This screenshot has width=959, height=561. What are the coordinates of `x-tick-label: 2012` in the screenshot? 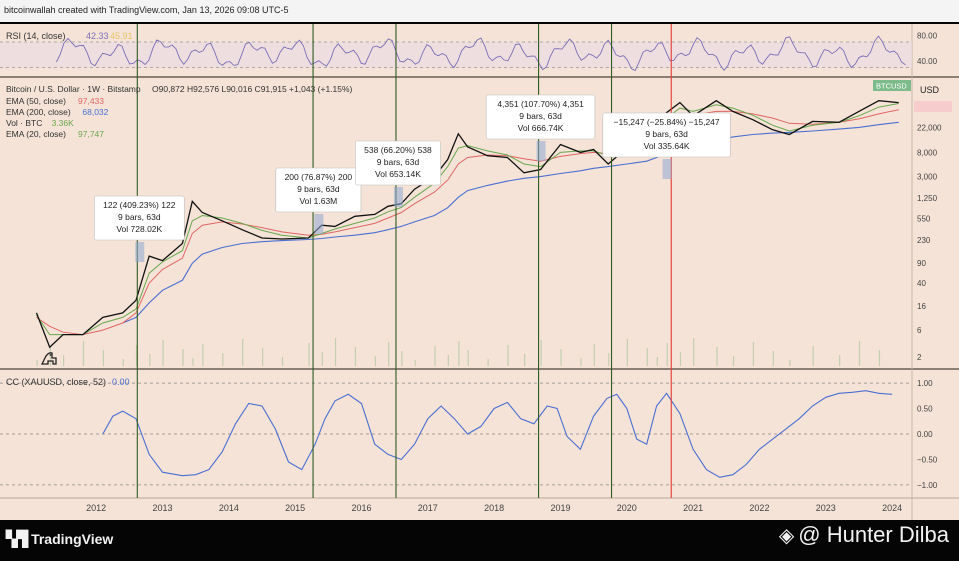 It's located at (96, 508).